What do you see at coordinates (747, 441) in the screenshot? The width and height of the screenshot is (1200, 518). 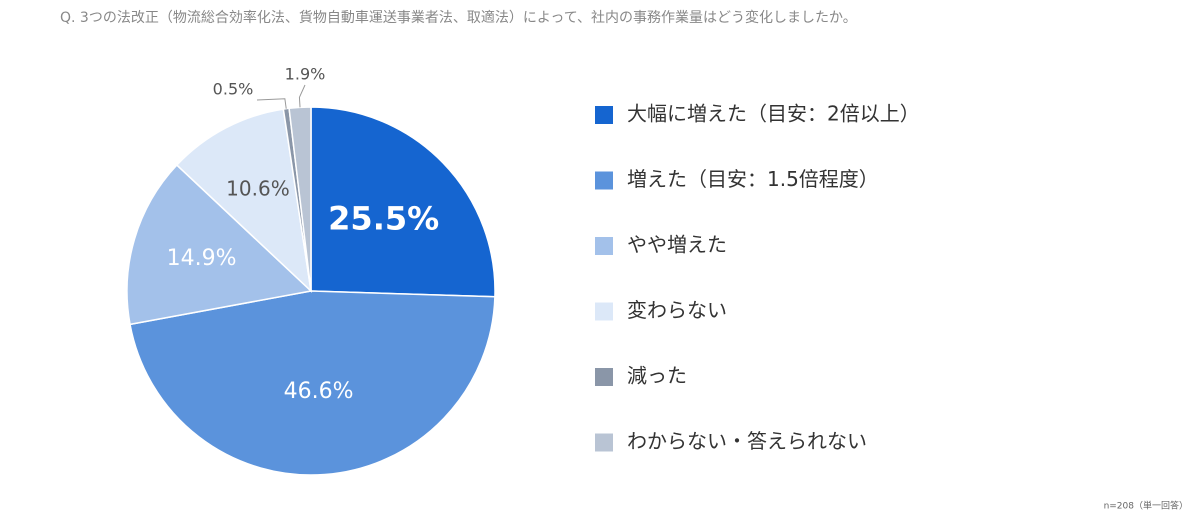 I see `legend-label: わからない・答えられない` at bounding box center [747, 441].